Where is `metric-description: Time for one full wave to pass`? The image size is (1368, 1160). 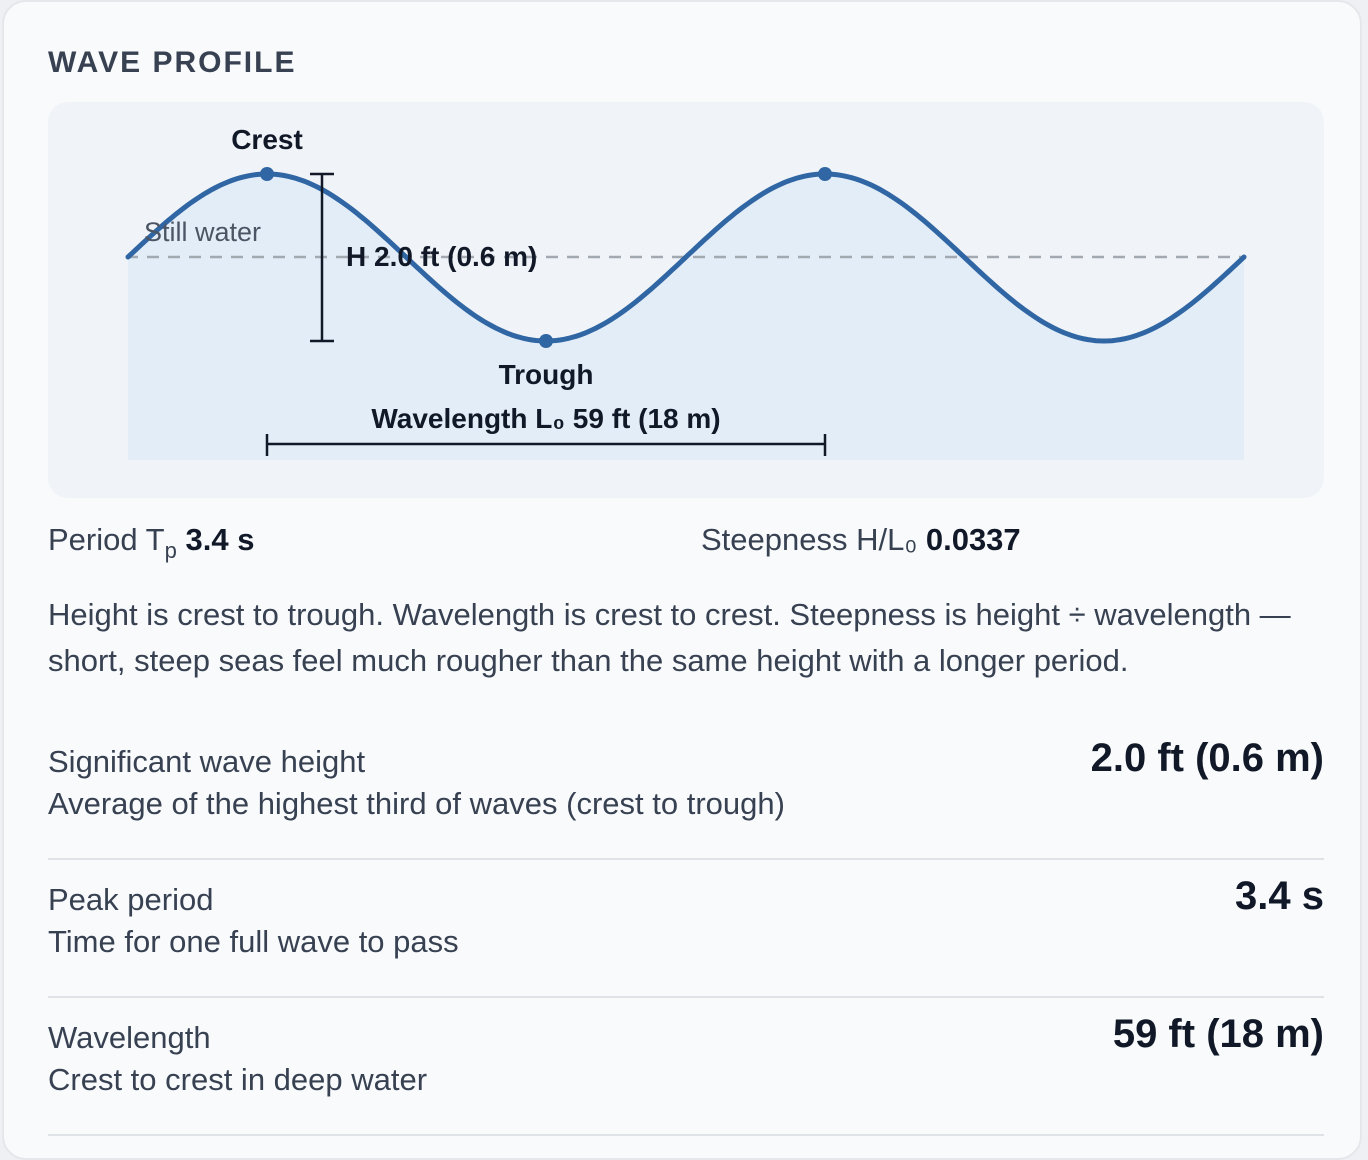
metric-description: Time for one full wave to pass is located at coordinates (253, 941).